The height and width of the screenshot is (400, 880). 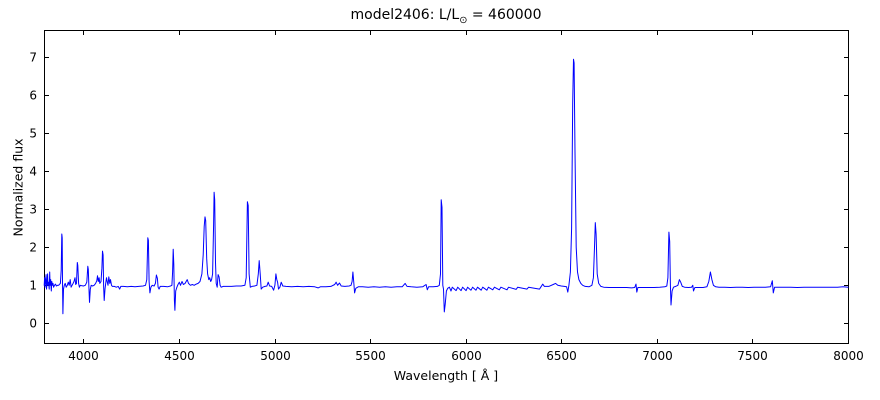 I want to click on chart-title-value: = 460000, so click(x=504, y=15).